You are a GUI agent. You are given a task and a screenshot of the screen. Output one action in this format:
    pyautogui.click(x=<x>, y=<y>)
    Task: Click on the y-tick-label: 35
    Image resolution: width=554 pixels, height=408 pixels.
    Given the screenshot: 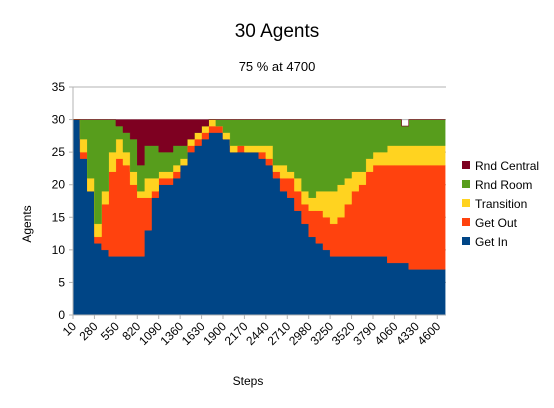 What is the action you would take?
    pyautogui.click(x=59, y=87)
    